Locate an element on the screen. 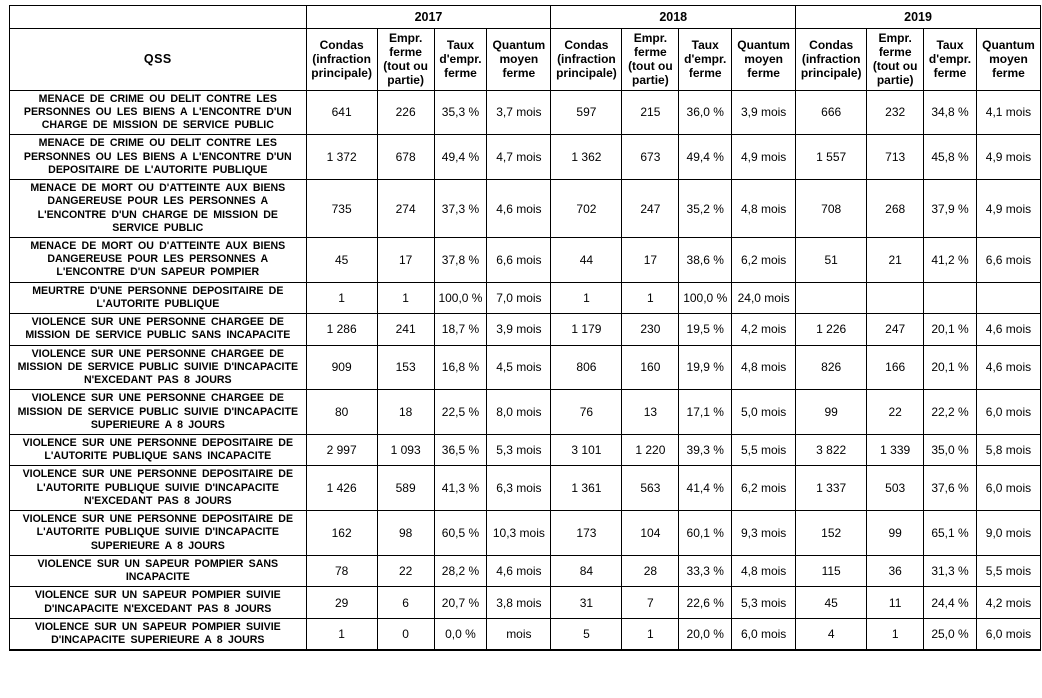 The image size is (1042, 698). value-cell: 5,0 mois is located at coordinates (764, 412).